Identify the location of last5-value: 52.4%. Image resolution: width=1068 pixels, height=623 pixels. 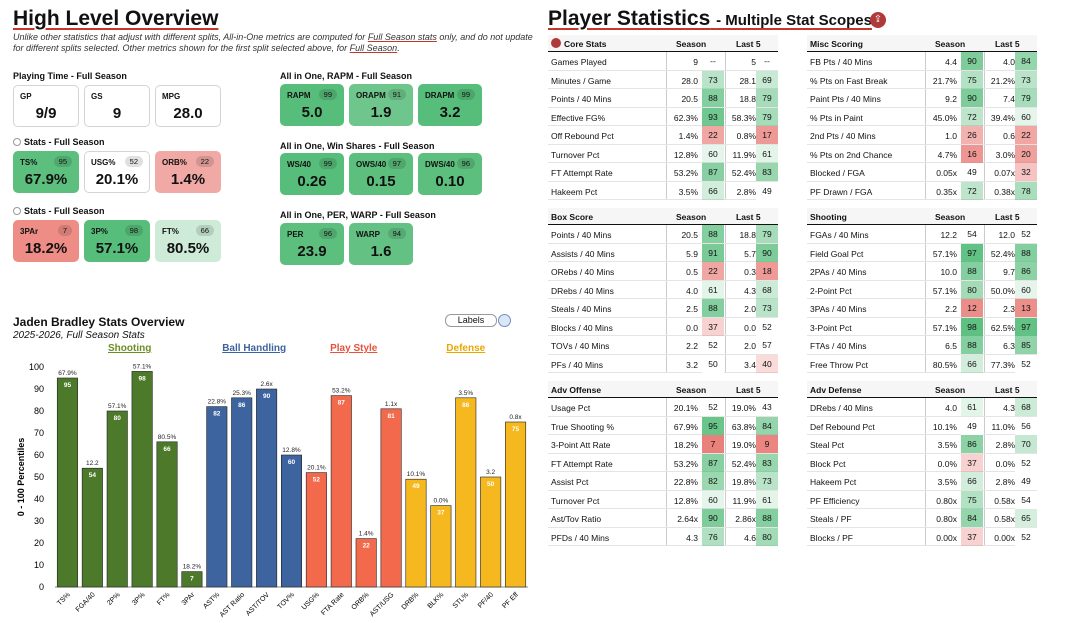
(1002, 253).